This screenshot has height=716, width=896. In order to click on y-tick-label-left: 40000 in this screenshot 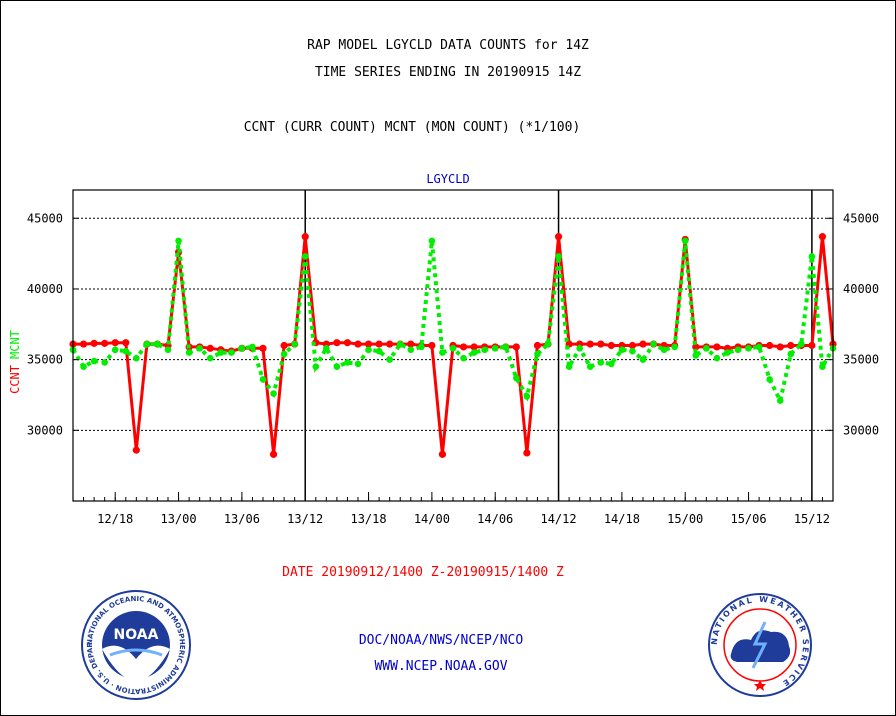, I will do `click(45, 289)`.